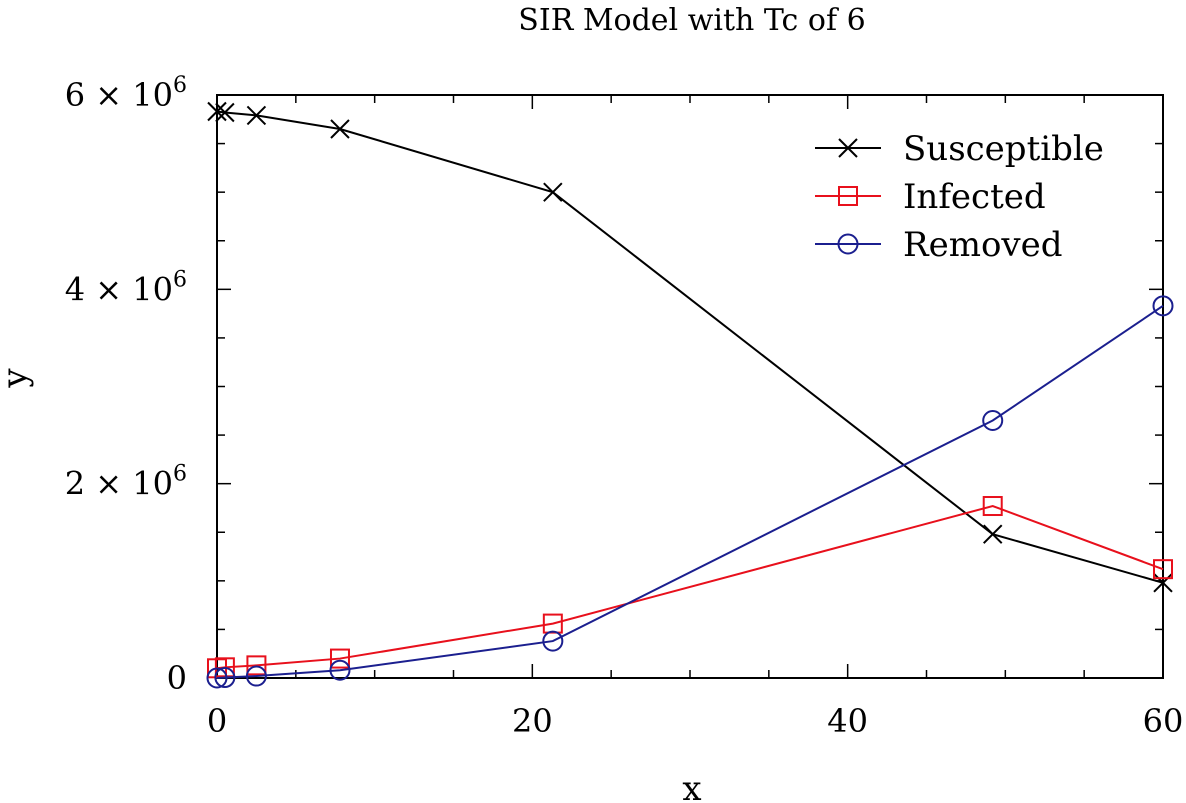  What do you see at coordinates (983, 245) in the screenshot?
I see `legend-label-removed: Removed` at bounding box center [983, 245].